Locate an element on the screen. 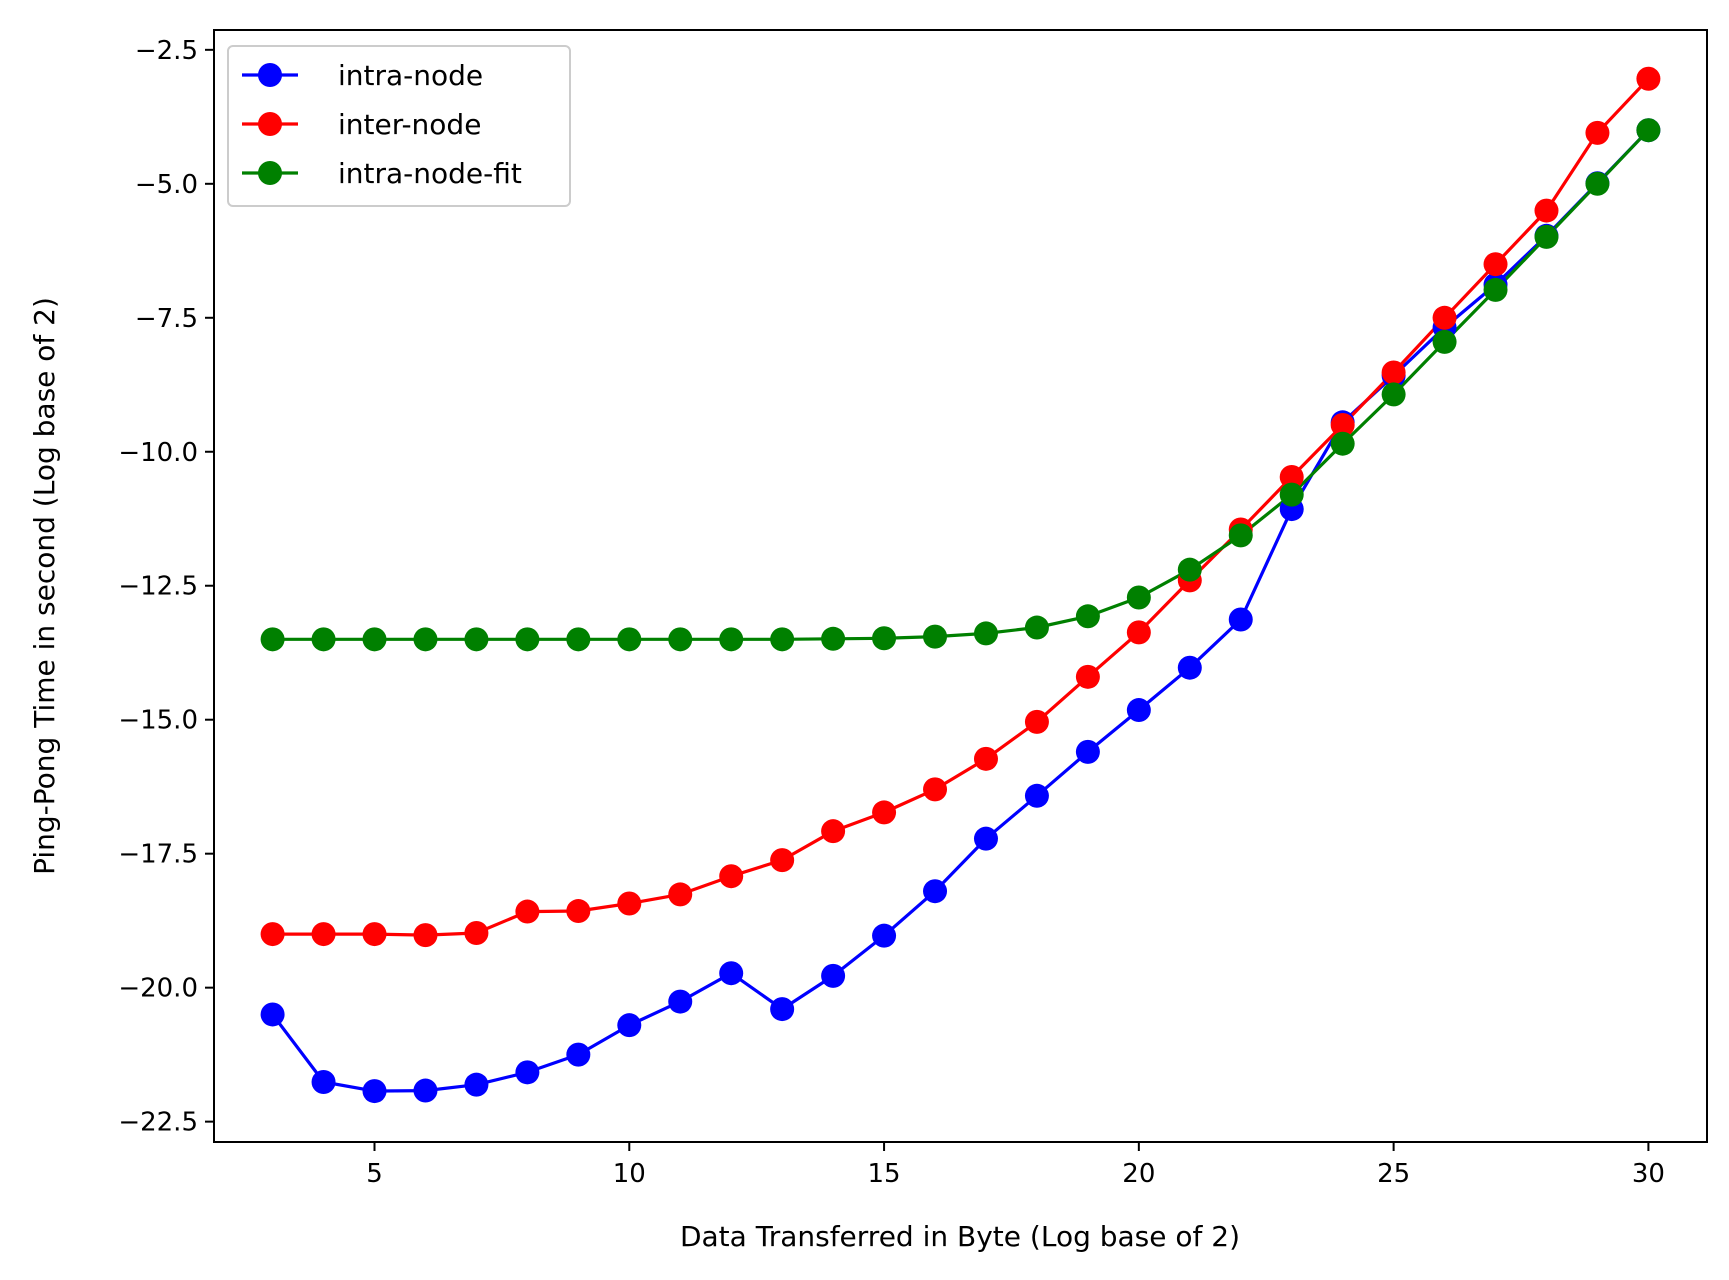 This screenshot has height=1280, width=1729. legend-label: inter-node is located at coordinates (409, 124).